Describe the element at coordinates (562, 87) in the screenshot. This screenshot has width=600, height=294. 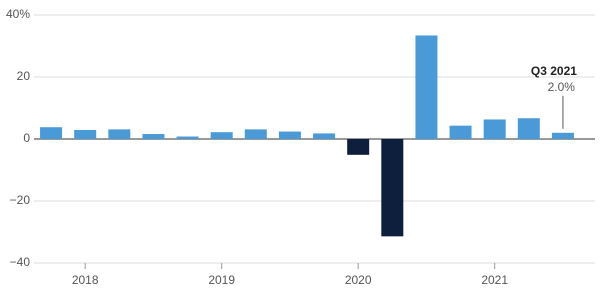
I see `value-label: 2.0%` at that location.